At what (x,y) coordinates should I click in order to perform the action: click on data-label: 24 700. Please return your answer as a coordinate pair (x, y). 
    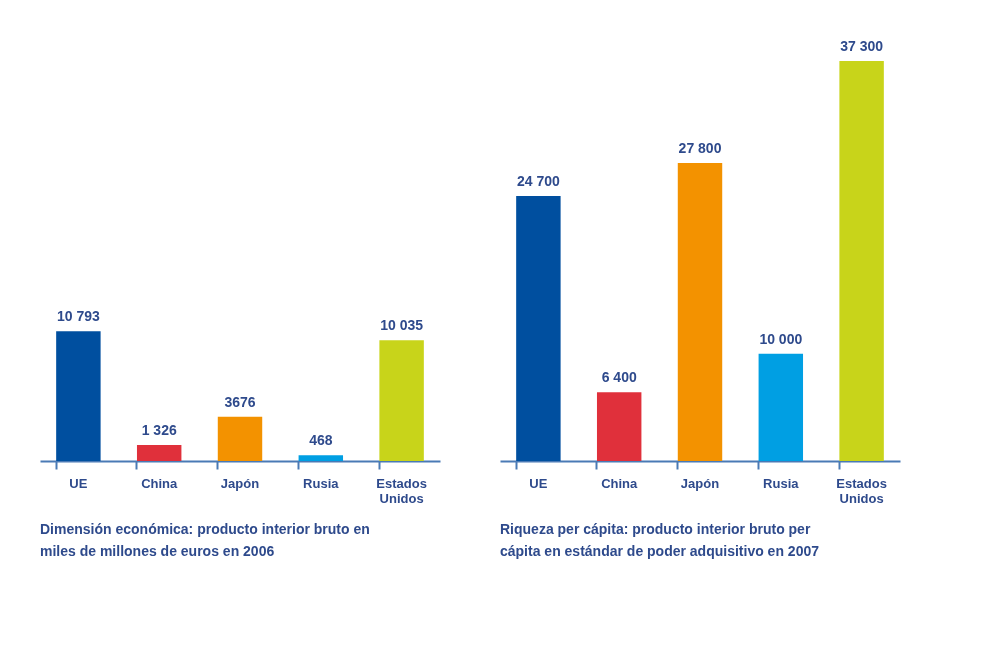
    Looking at the image, I should click on (538, 181).